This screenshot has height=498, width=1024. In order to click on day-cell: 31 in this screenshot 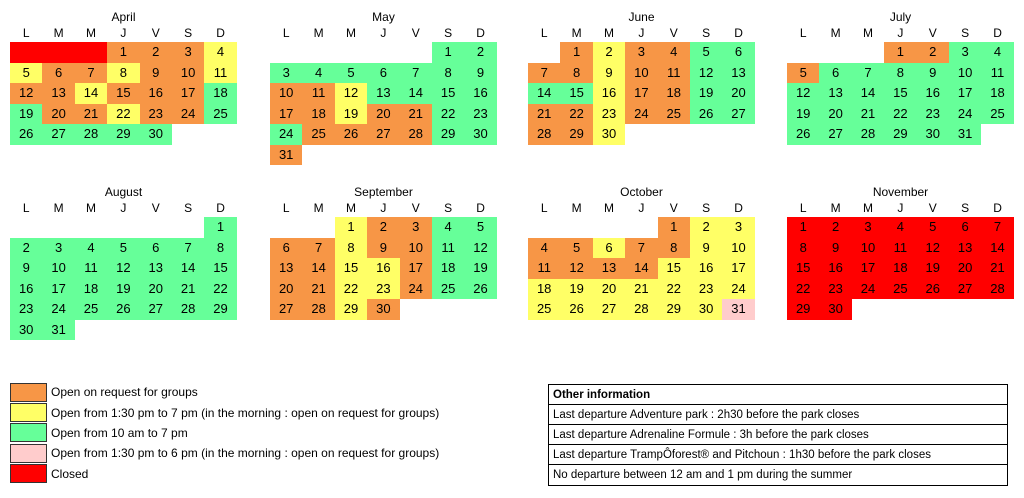, I will do `click(58, 329)`.